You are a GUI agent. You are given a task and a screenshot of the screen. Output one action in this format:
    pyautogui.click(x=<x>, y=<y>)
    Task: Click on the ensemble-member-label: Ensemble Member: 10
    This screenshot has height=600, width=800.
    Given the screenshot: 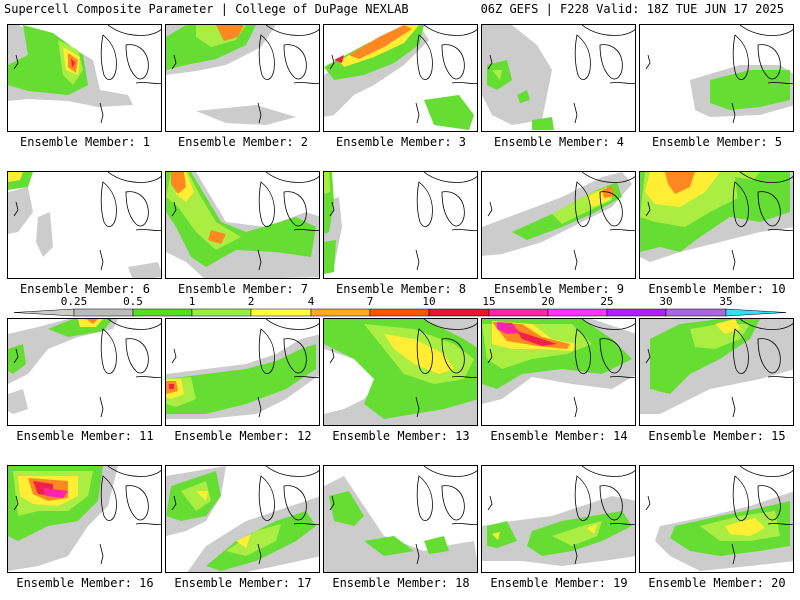 What is the action you would take?
    pyautogui.click(x=717, y=289)
    